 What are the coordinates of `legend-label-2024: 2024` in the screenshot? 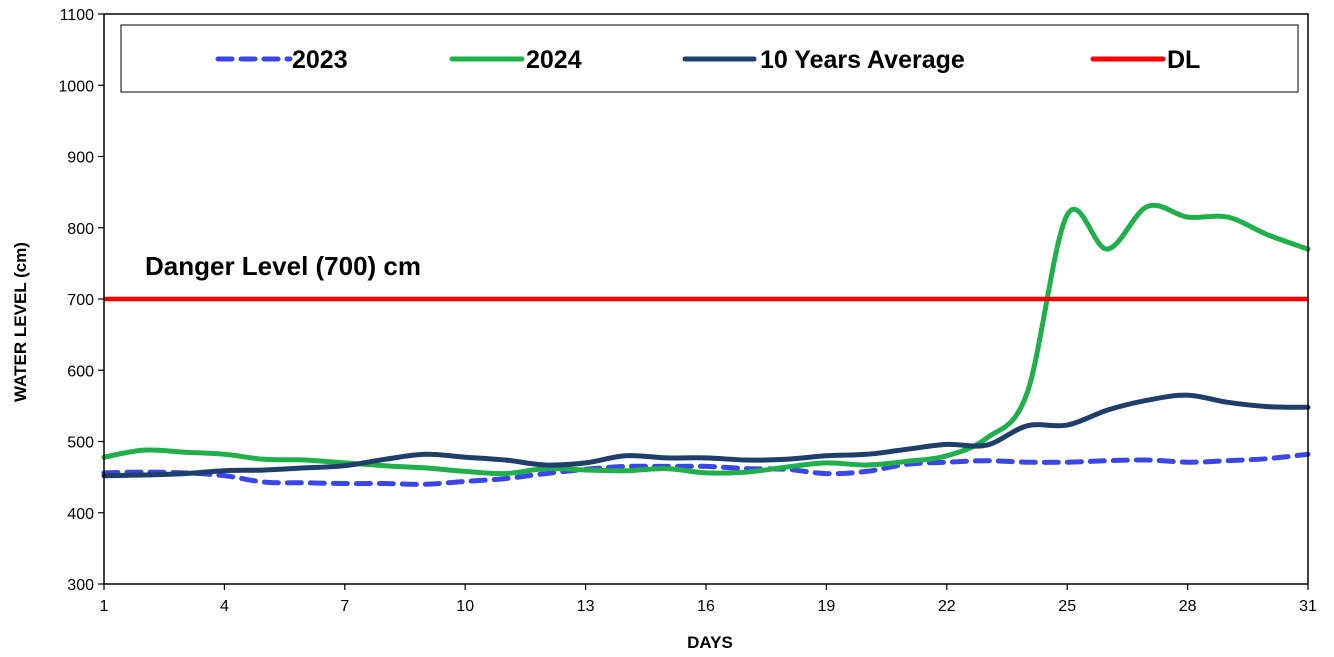 It's located at (554, 60).